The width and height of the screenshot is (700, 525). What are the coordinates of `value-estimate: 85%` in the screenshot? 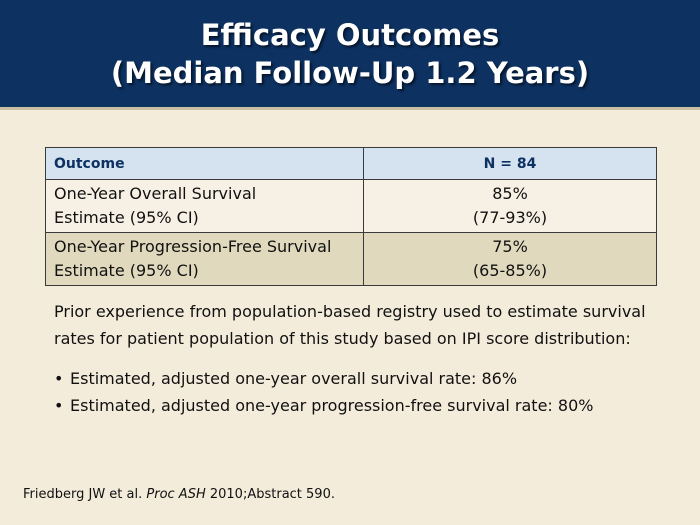 It's located at (510, 193).